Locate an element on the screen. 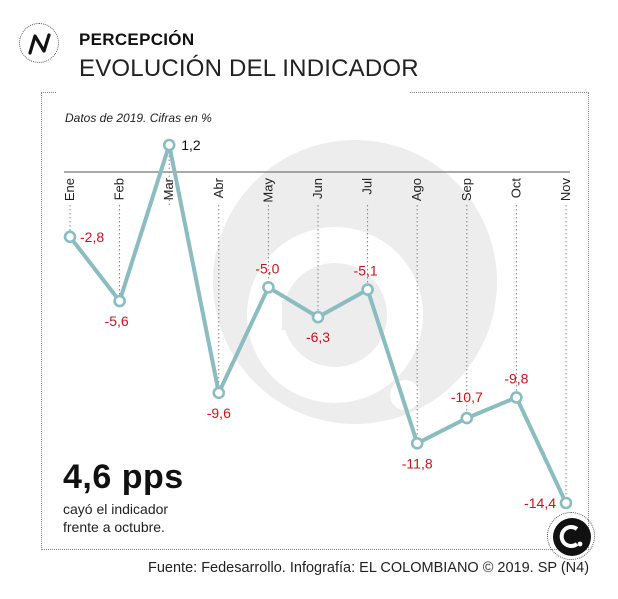  data-label: -9,8 is located at coordinates (516, 378).